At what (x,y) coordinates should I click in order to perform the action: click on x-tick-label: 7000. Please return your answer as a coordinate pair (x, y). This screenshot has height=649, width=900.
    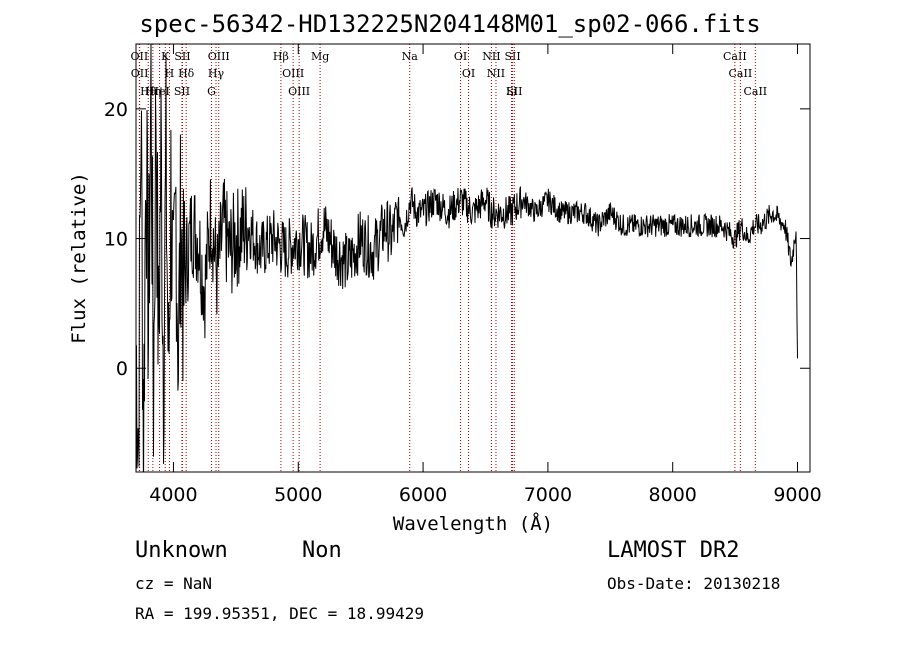
    Looking at the image, I should click on (548, 495).